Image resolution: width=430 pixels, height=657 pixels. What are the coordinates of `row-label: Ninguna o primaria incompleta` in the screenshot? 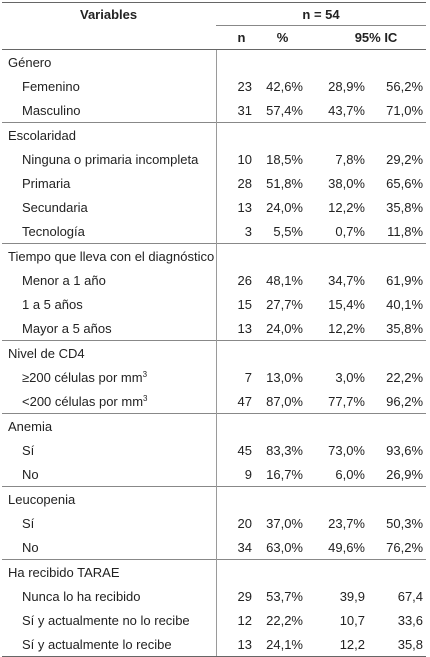 It's located at (109, 159).